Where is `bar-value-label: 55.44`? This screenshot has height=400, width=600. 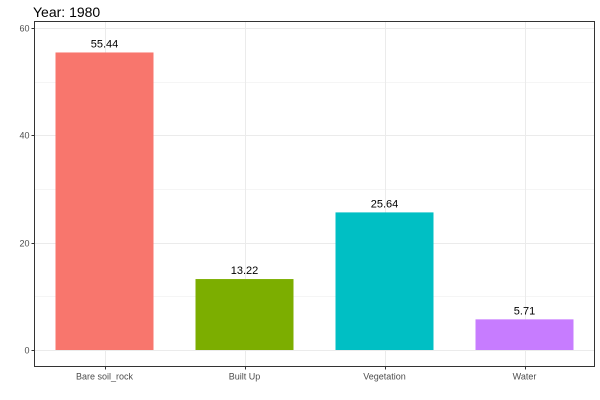
bar-value-label: 55.44 is located at coordinates (105, 44).